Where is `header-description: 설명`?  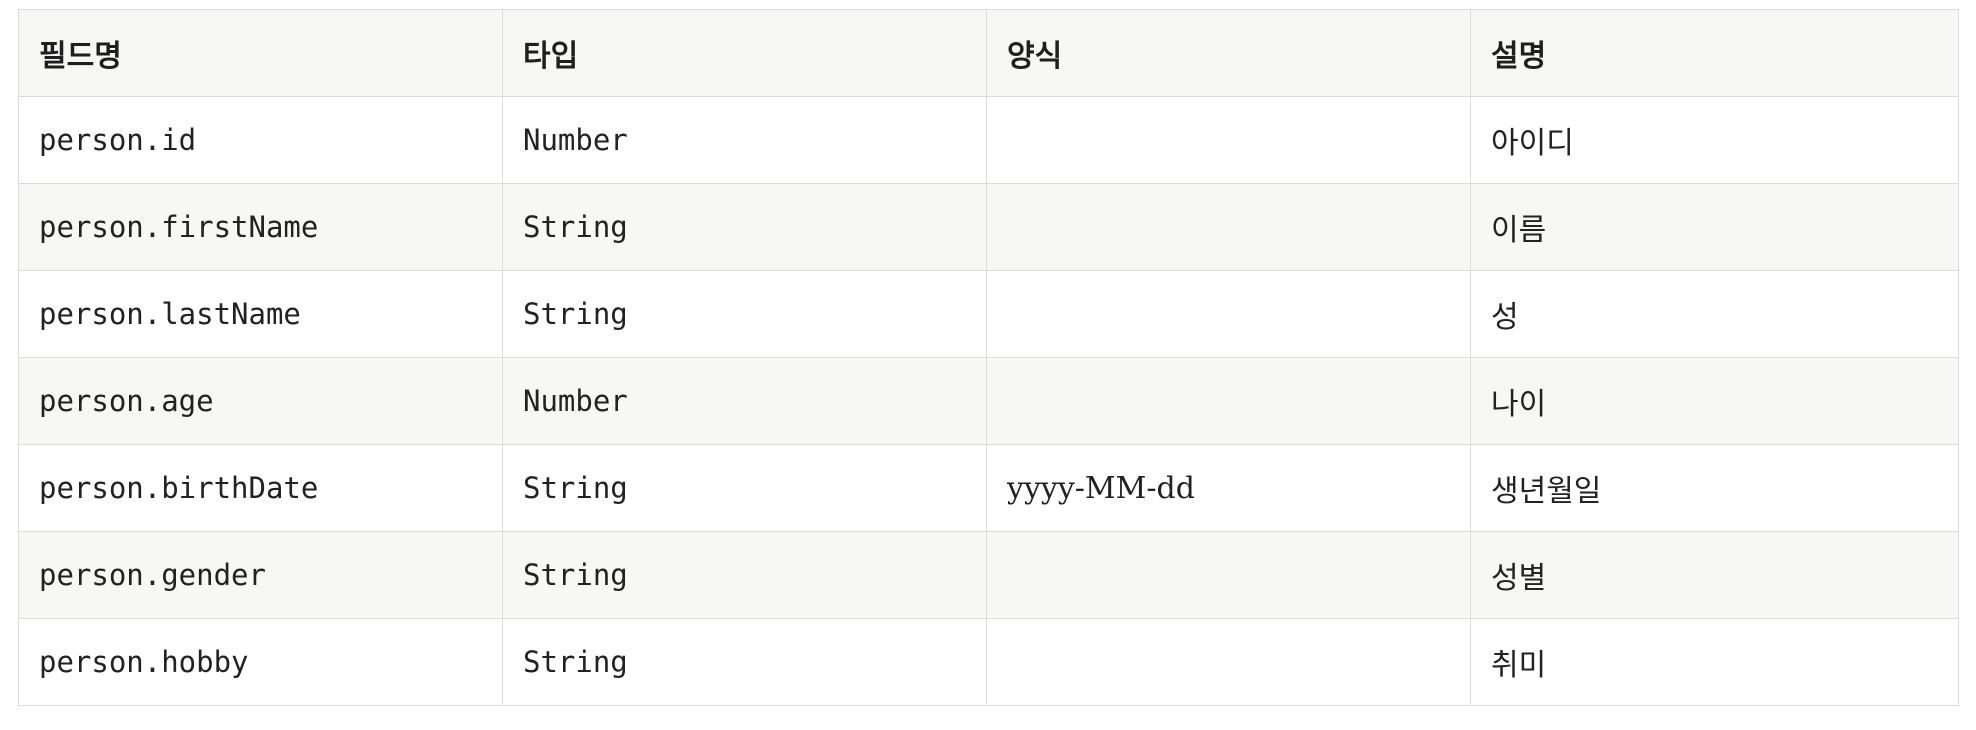 header-description: 설명 is located at coordinates (1714, 53).